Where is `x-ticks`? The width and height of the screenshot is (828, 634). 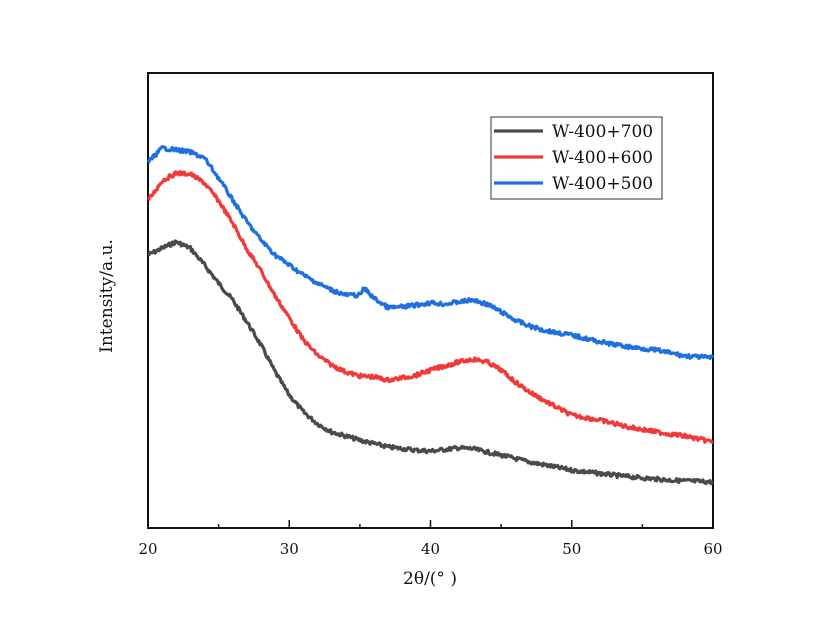 x-ticks is located at coordinates (430, 524).